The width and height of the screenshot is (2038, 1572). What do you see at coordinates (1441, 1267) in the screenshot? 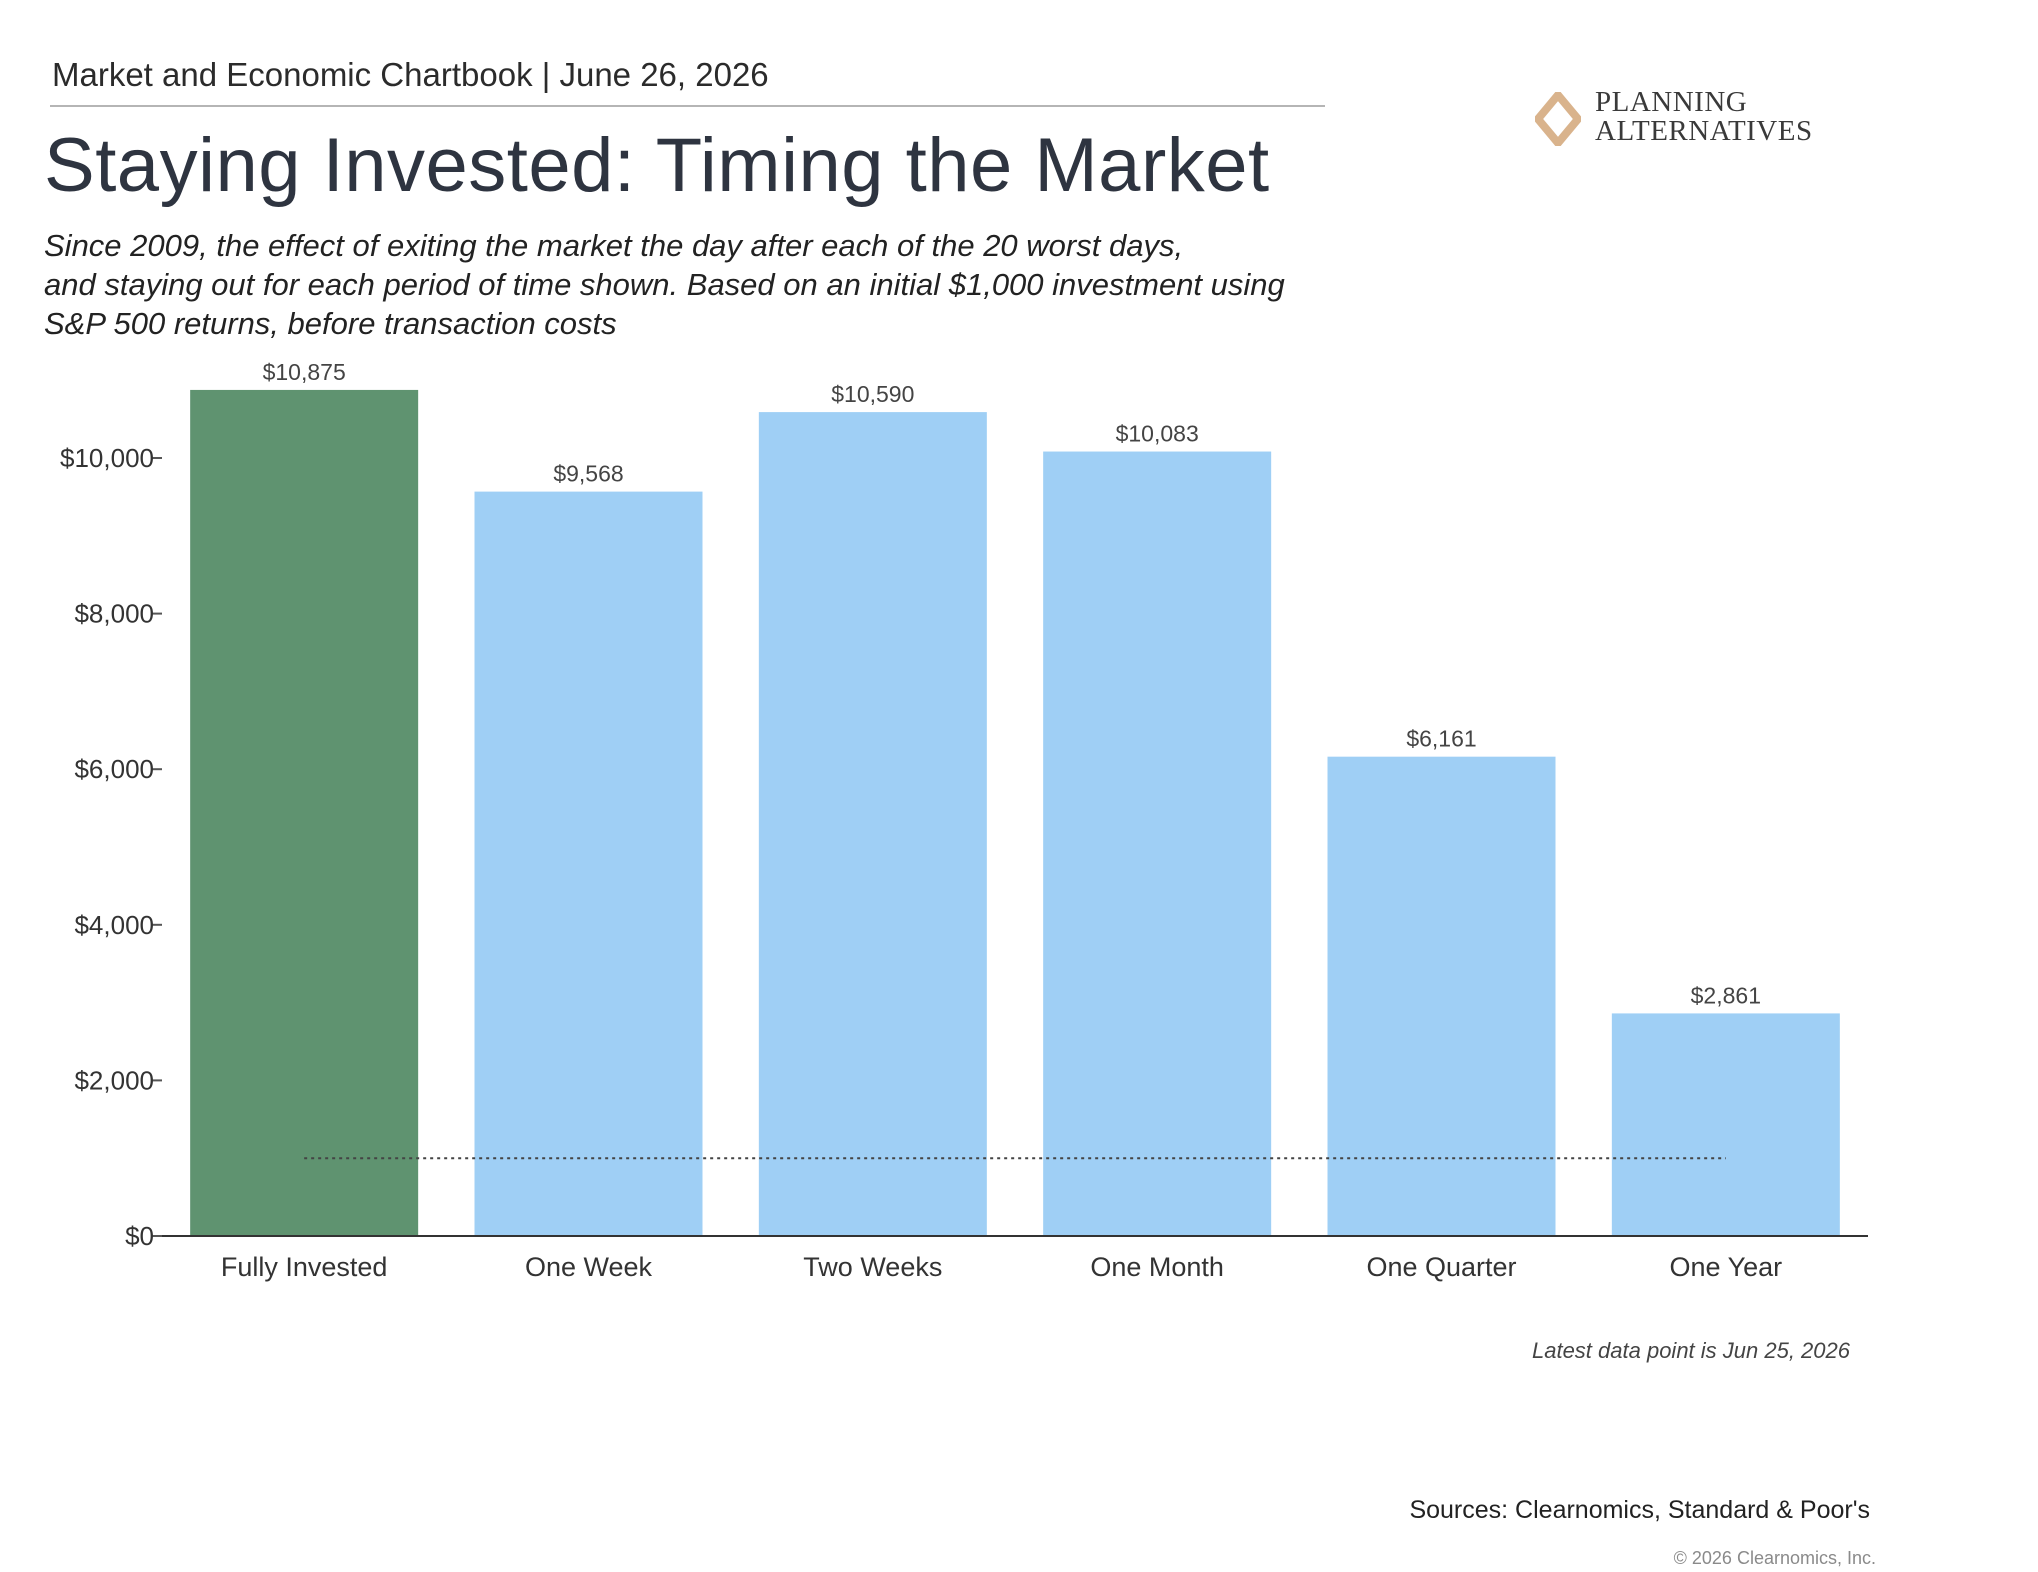
I see `x-category-label: One Quarter` at bounding box center [1441, 1267].